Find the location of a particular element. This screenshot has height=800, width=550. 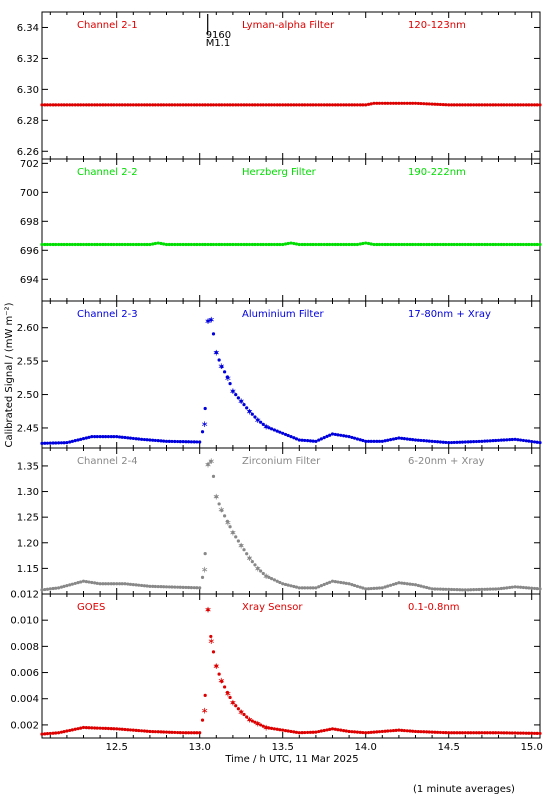

y-tick-label: 1.20 is located at coordinates (28, 543).